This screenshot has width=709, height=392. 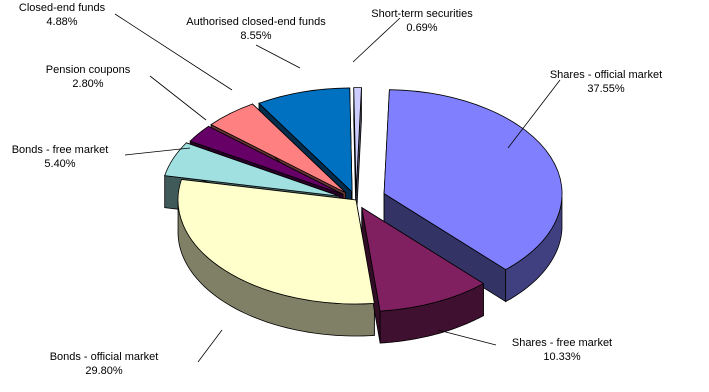 What do you see at coordinates (60, 150) in the screenshot?
I see `slice-label: Bonds - free market` at bounding box center [60, 150].